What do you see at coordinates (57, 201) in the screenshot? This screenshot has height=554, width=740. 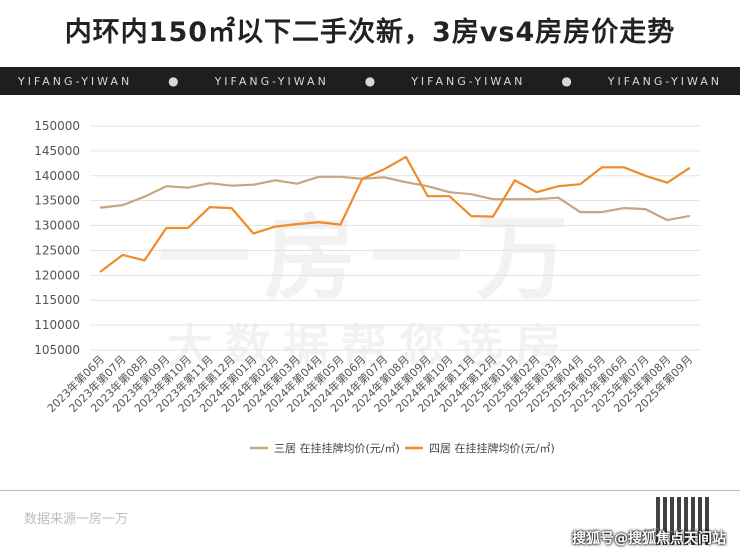 I see `y-tick-label: 135000` at bounding box center [57, 201].